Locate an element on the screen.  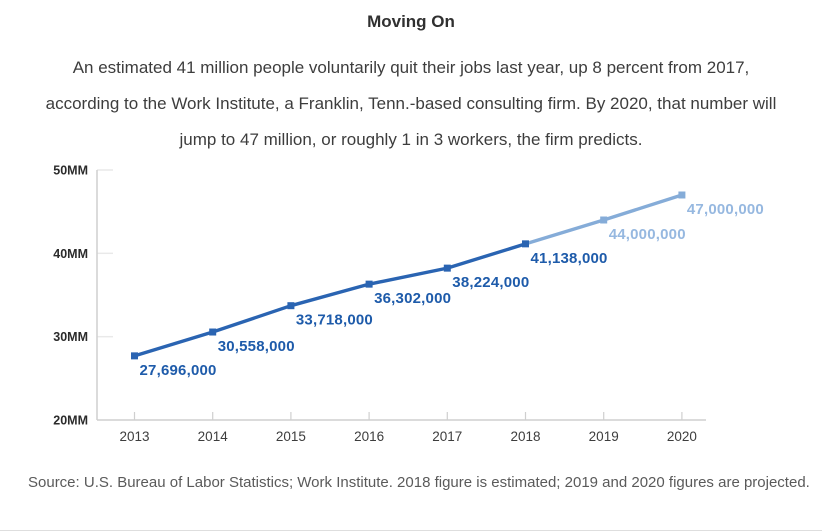
x-axis-tick-label: 2015 is located at coordinates (291, 436).